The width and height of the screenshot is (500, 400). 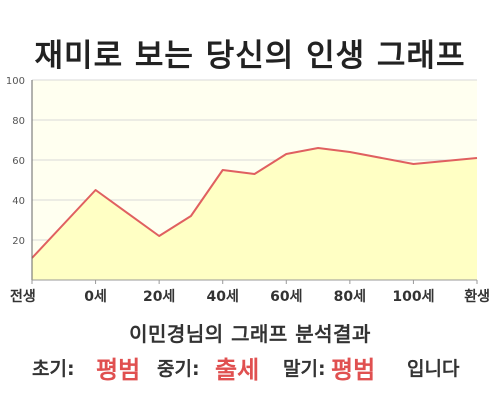 What do you see at coordinates (237, 370) in the screenshot?
I see `middle-value: 출세` at bounding box center [237, 370].